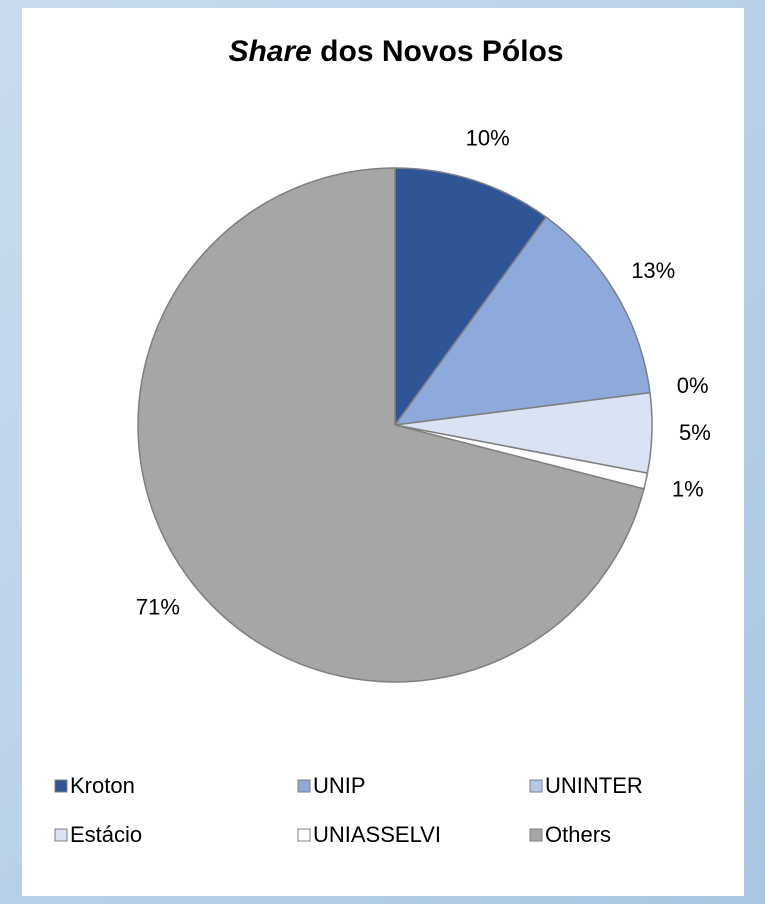 The height and width of the screenshot is (904, 765). Describe the element at coordinates (594, 785) in the screenshot. I see `legend-label: UNINTER` at that location.